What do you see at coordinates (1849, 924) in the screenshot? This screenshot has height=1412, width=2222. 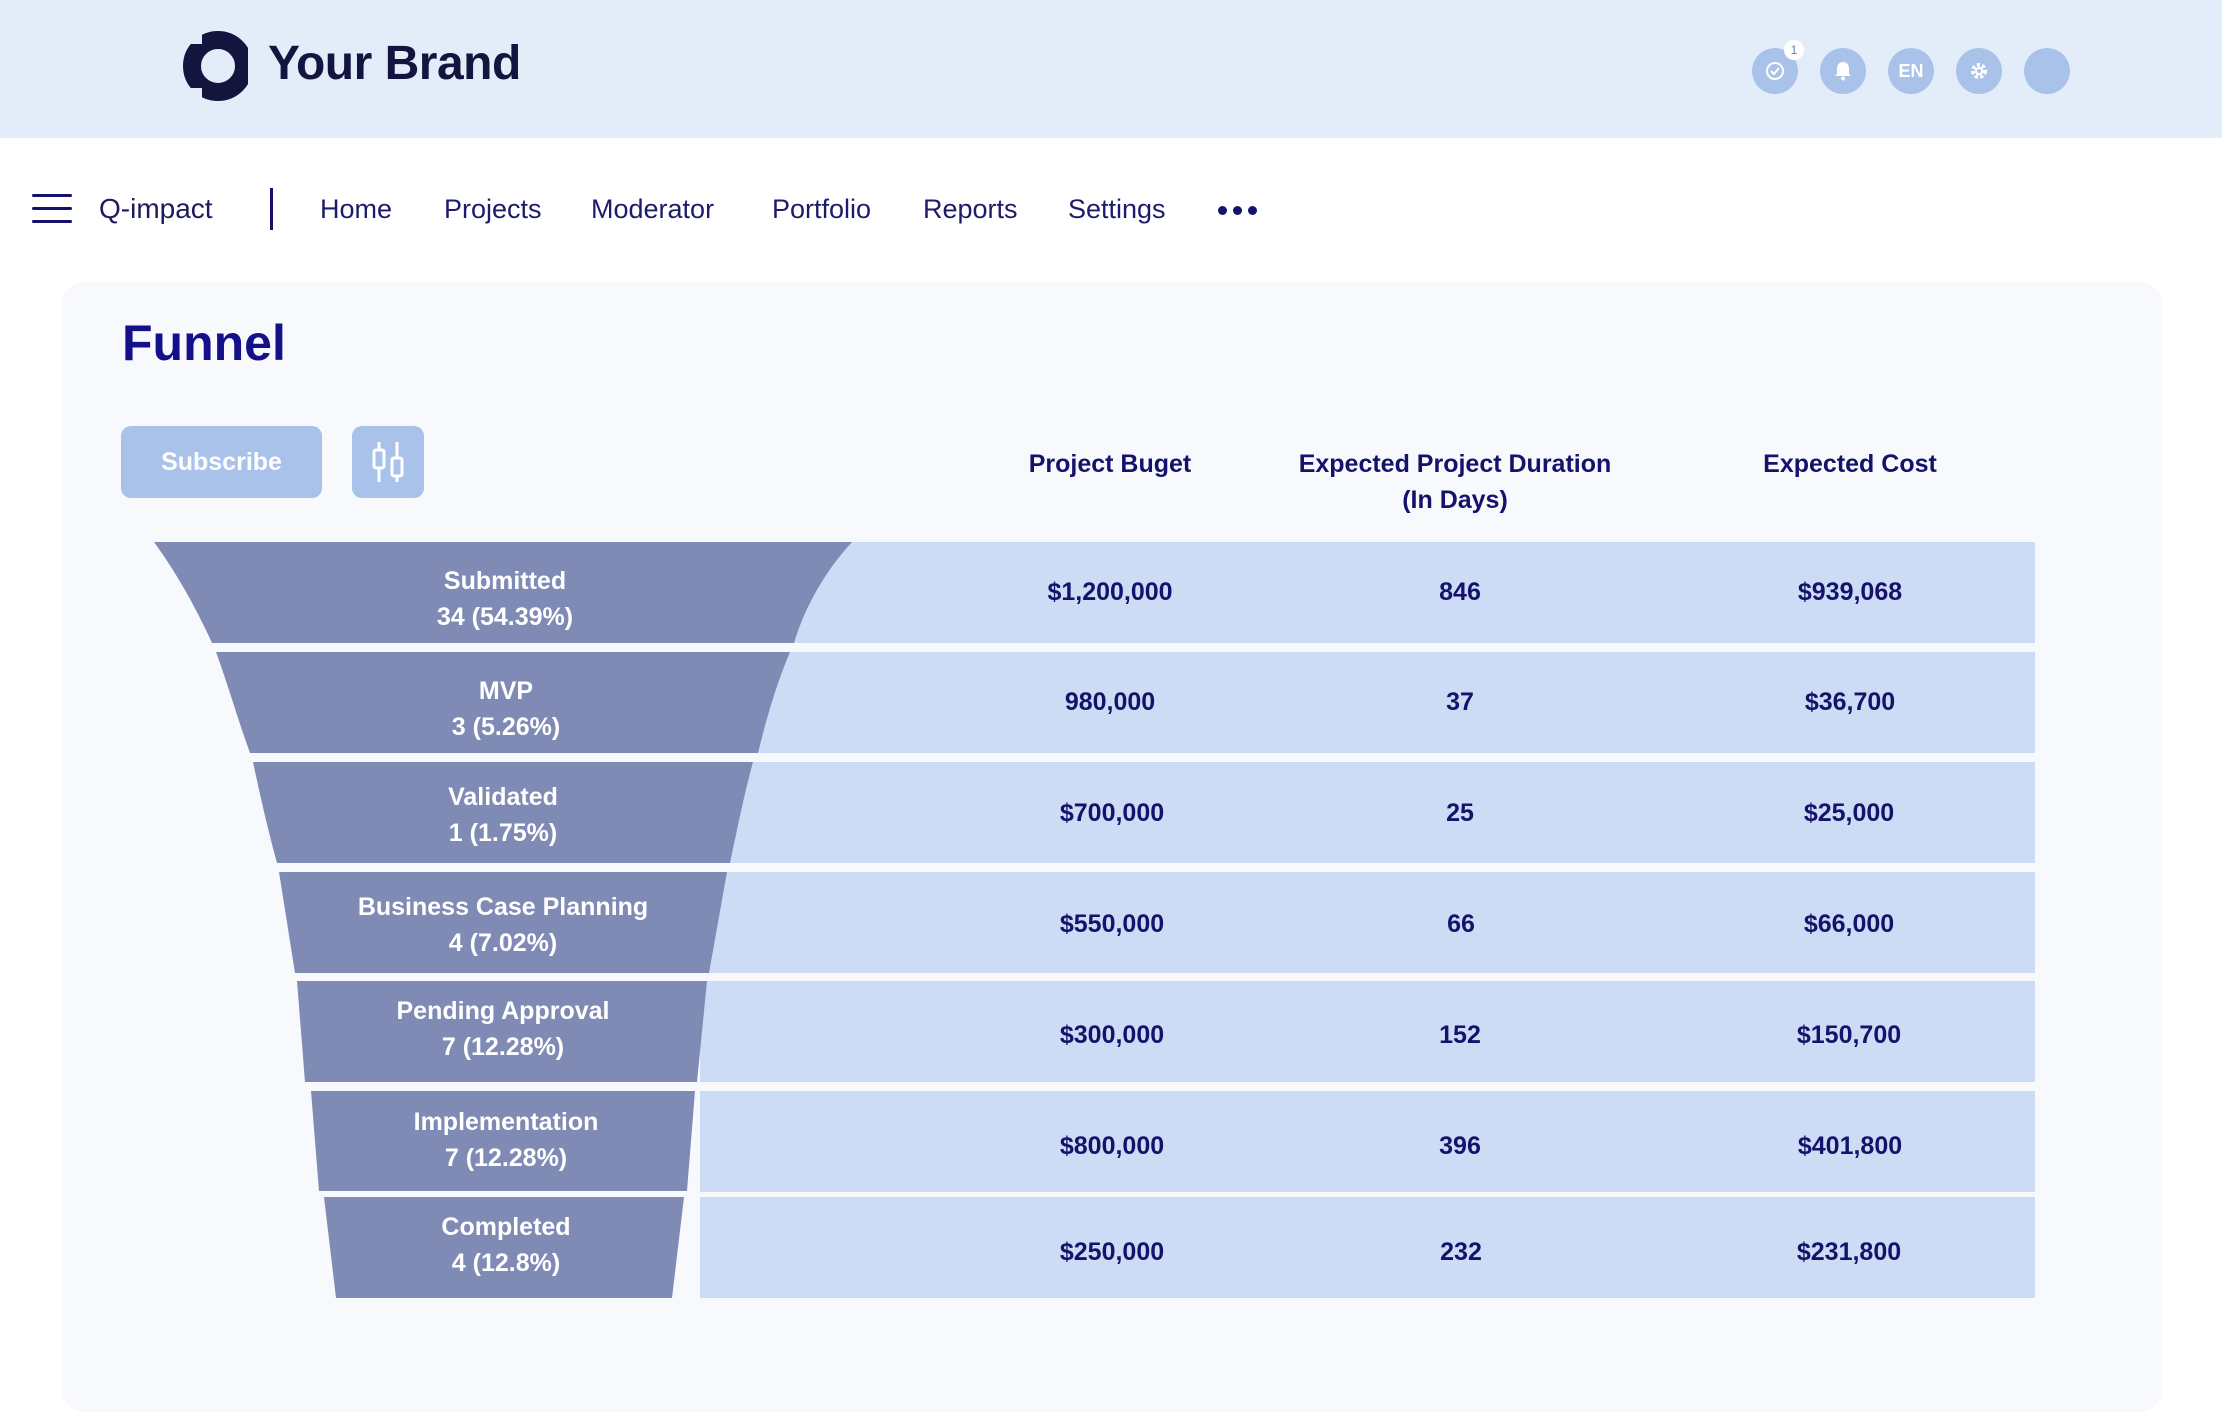 I see `cost-cell: $66,000` at bounding box center [1849, 924].